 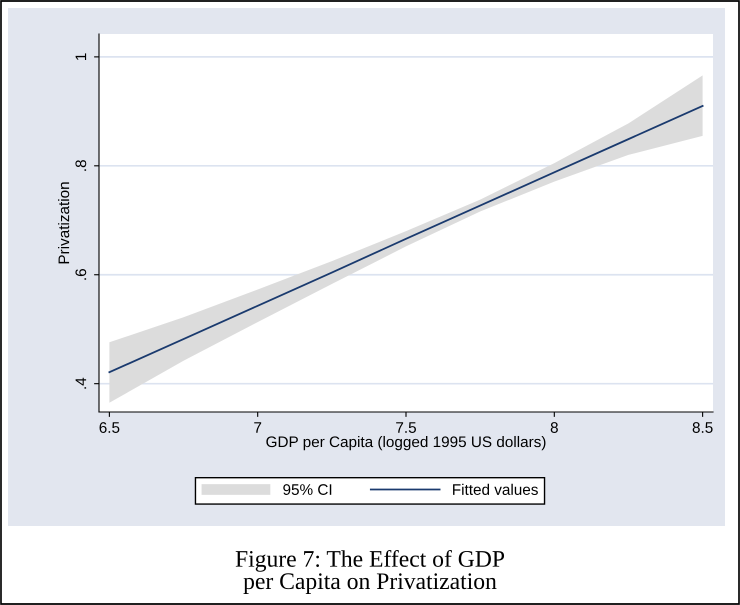 What do you see at coordinates (406, 427) in the screenshot?
I see `x-tick-label: 7.5` at bounding box center [406, 427].